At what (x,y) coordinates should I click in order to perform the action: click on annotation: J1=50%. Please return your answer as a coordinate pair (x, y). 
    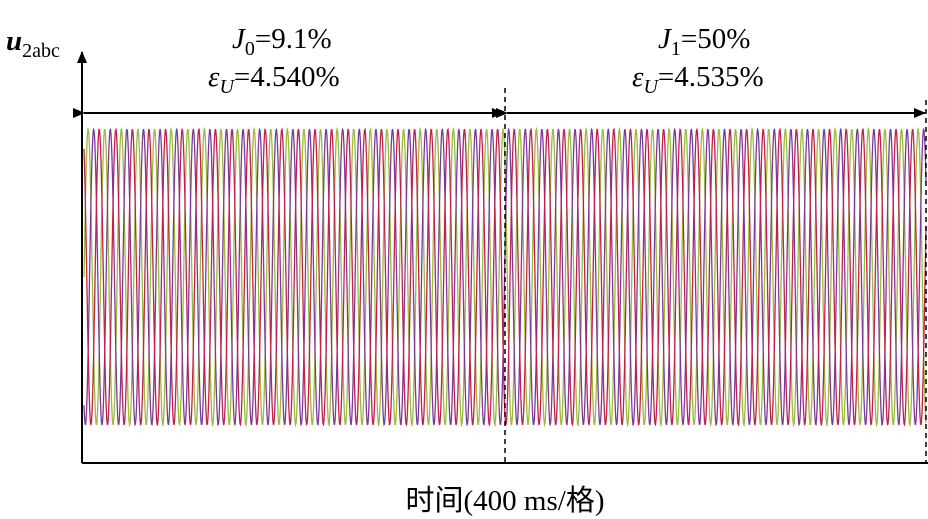
    Looking at the image, I should click on (704, 41).